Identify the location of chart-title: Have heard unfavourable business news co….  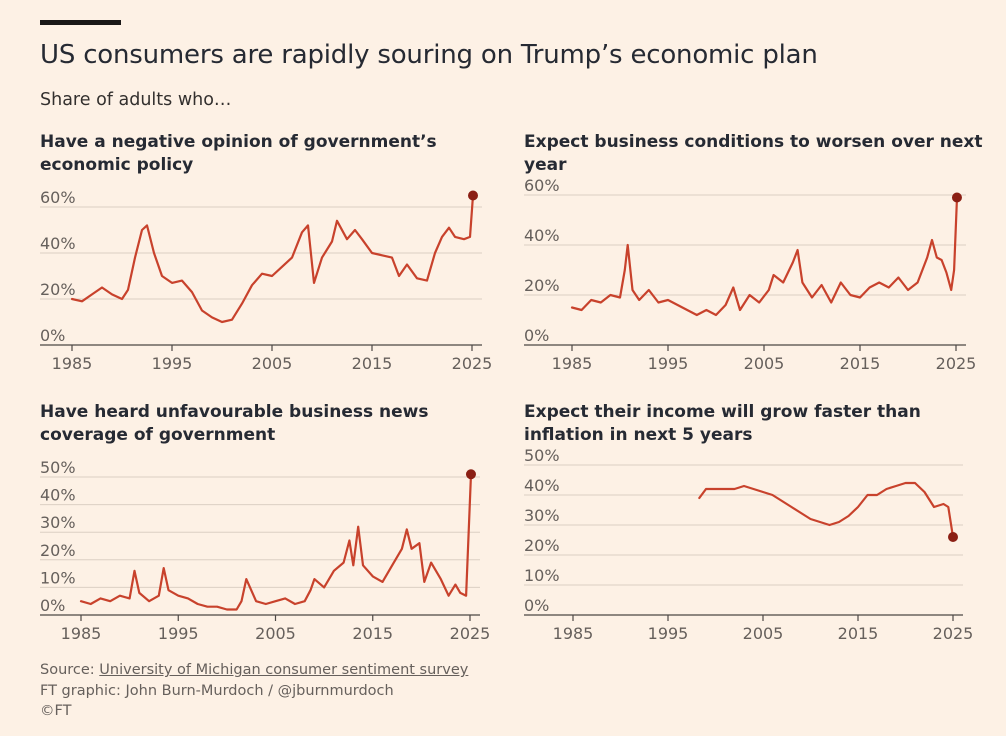
(234, 423).